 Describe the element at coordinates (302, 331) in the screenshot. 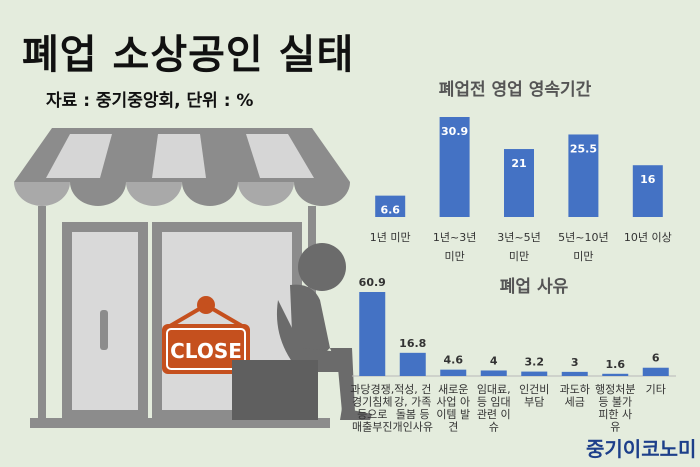

I see `sitting-person-icon` at that location.